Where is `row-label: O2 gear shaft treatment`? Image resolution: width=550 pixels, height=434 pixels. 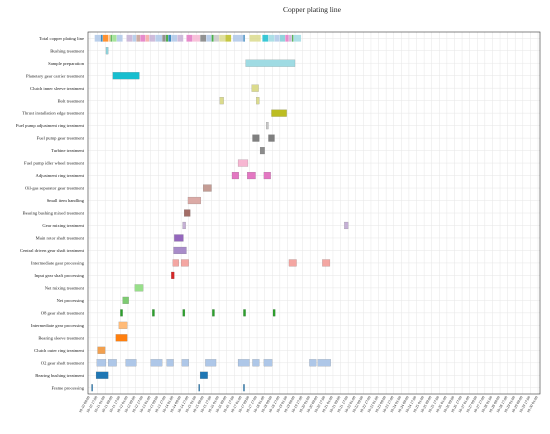
row-label: O2 gear shaft treatment is located at coordinates (63, 362).